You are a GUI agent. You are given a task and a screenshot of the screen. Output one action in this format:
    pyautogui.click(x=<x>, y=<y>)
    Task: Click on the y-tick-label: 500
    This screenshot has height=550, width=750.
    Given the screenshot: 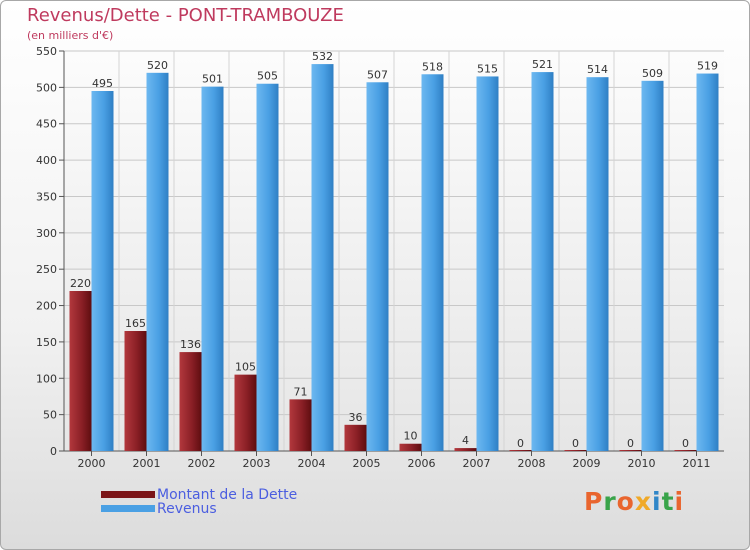 What is the action you would take?
    pyautogui.click(x=46, y=87)
    